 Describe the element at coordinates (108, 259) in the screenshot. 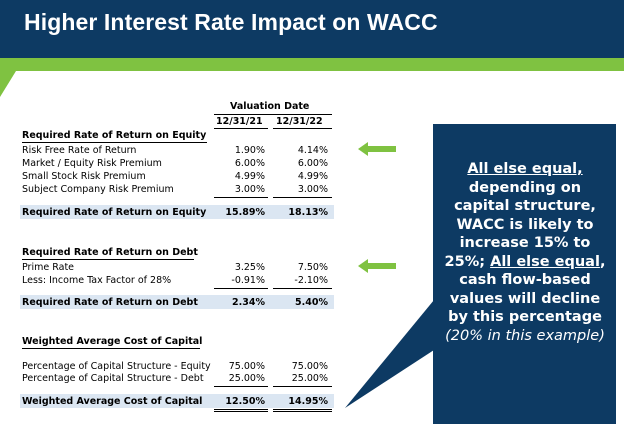

I see `debt-header-rule` at that location.